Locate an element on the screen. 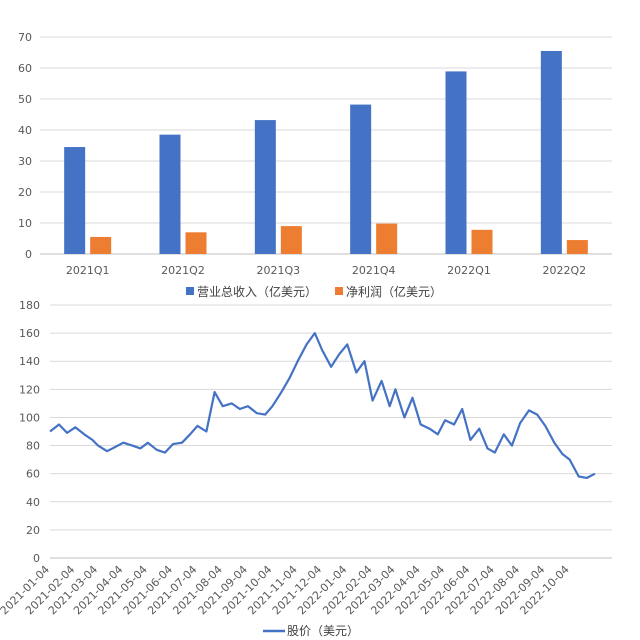 This screenshot has width=640, height=640. bar-chart-legend: 营业总收入（亿美元） 净利润（亿美元） is located at coordinates (314, 291).